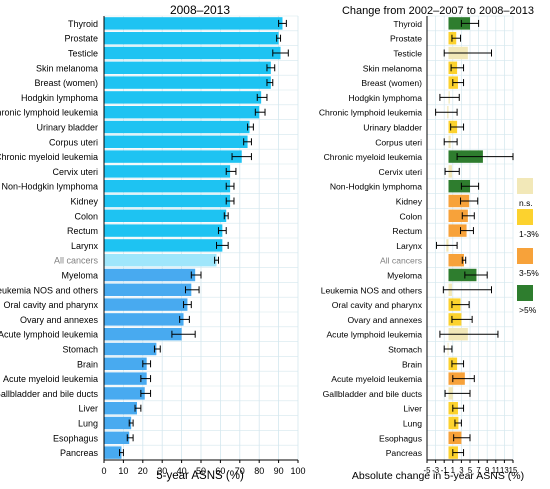  I want to click on right-x-tick-label: 5, so click(470, 470).